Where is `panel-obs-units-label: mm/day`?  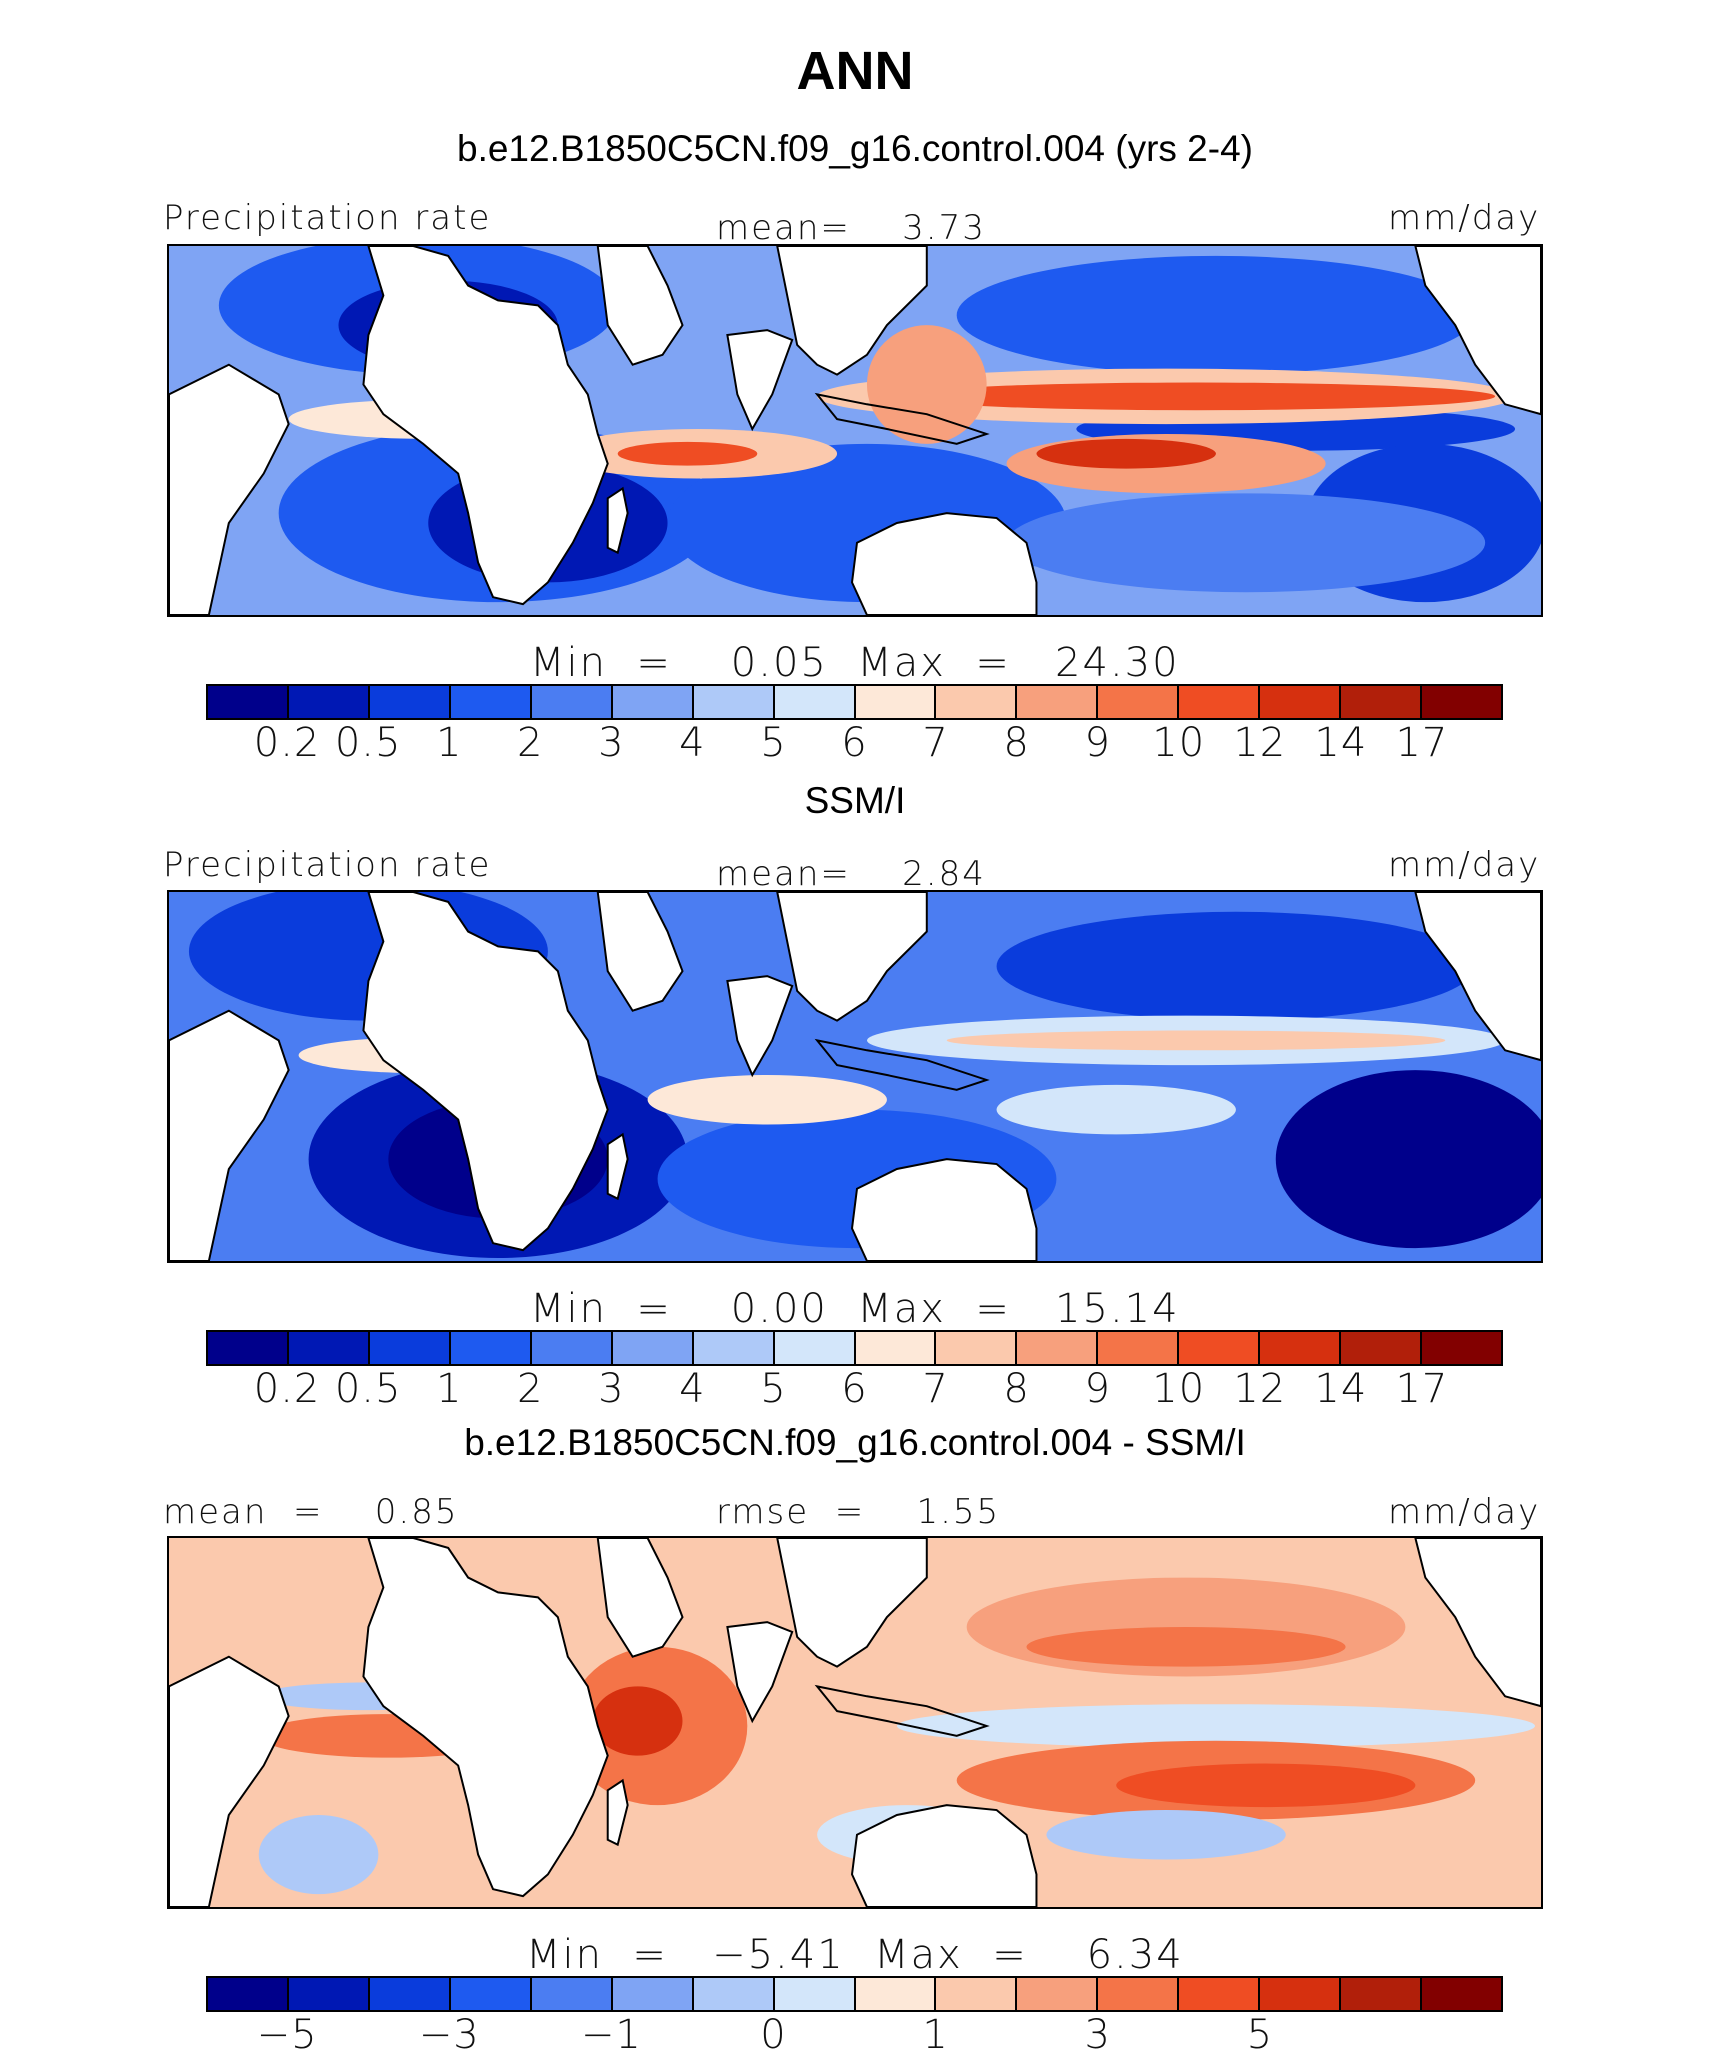 panel-obs-units-label: mm/day is located at coordinates (1464, 865).